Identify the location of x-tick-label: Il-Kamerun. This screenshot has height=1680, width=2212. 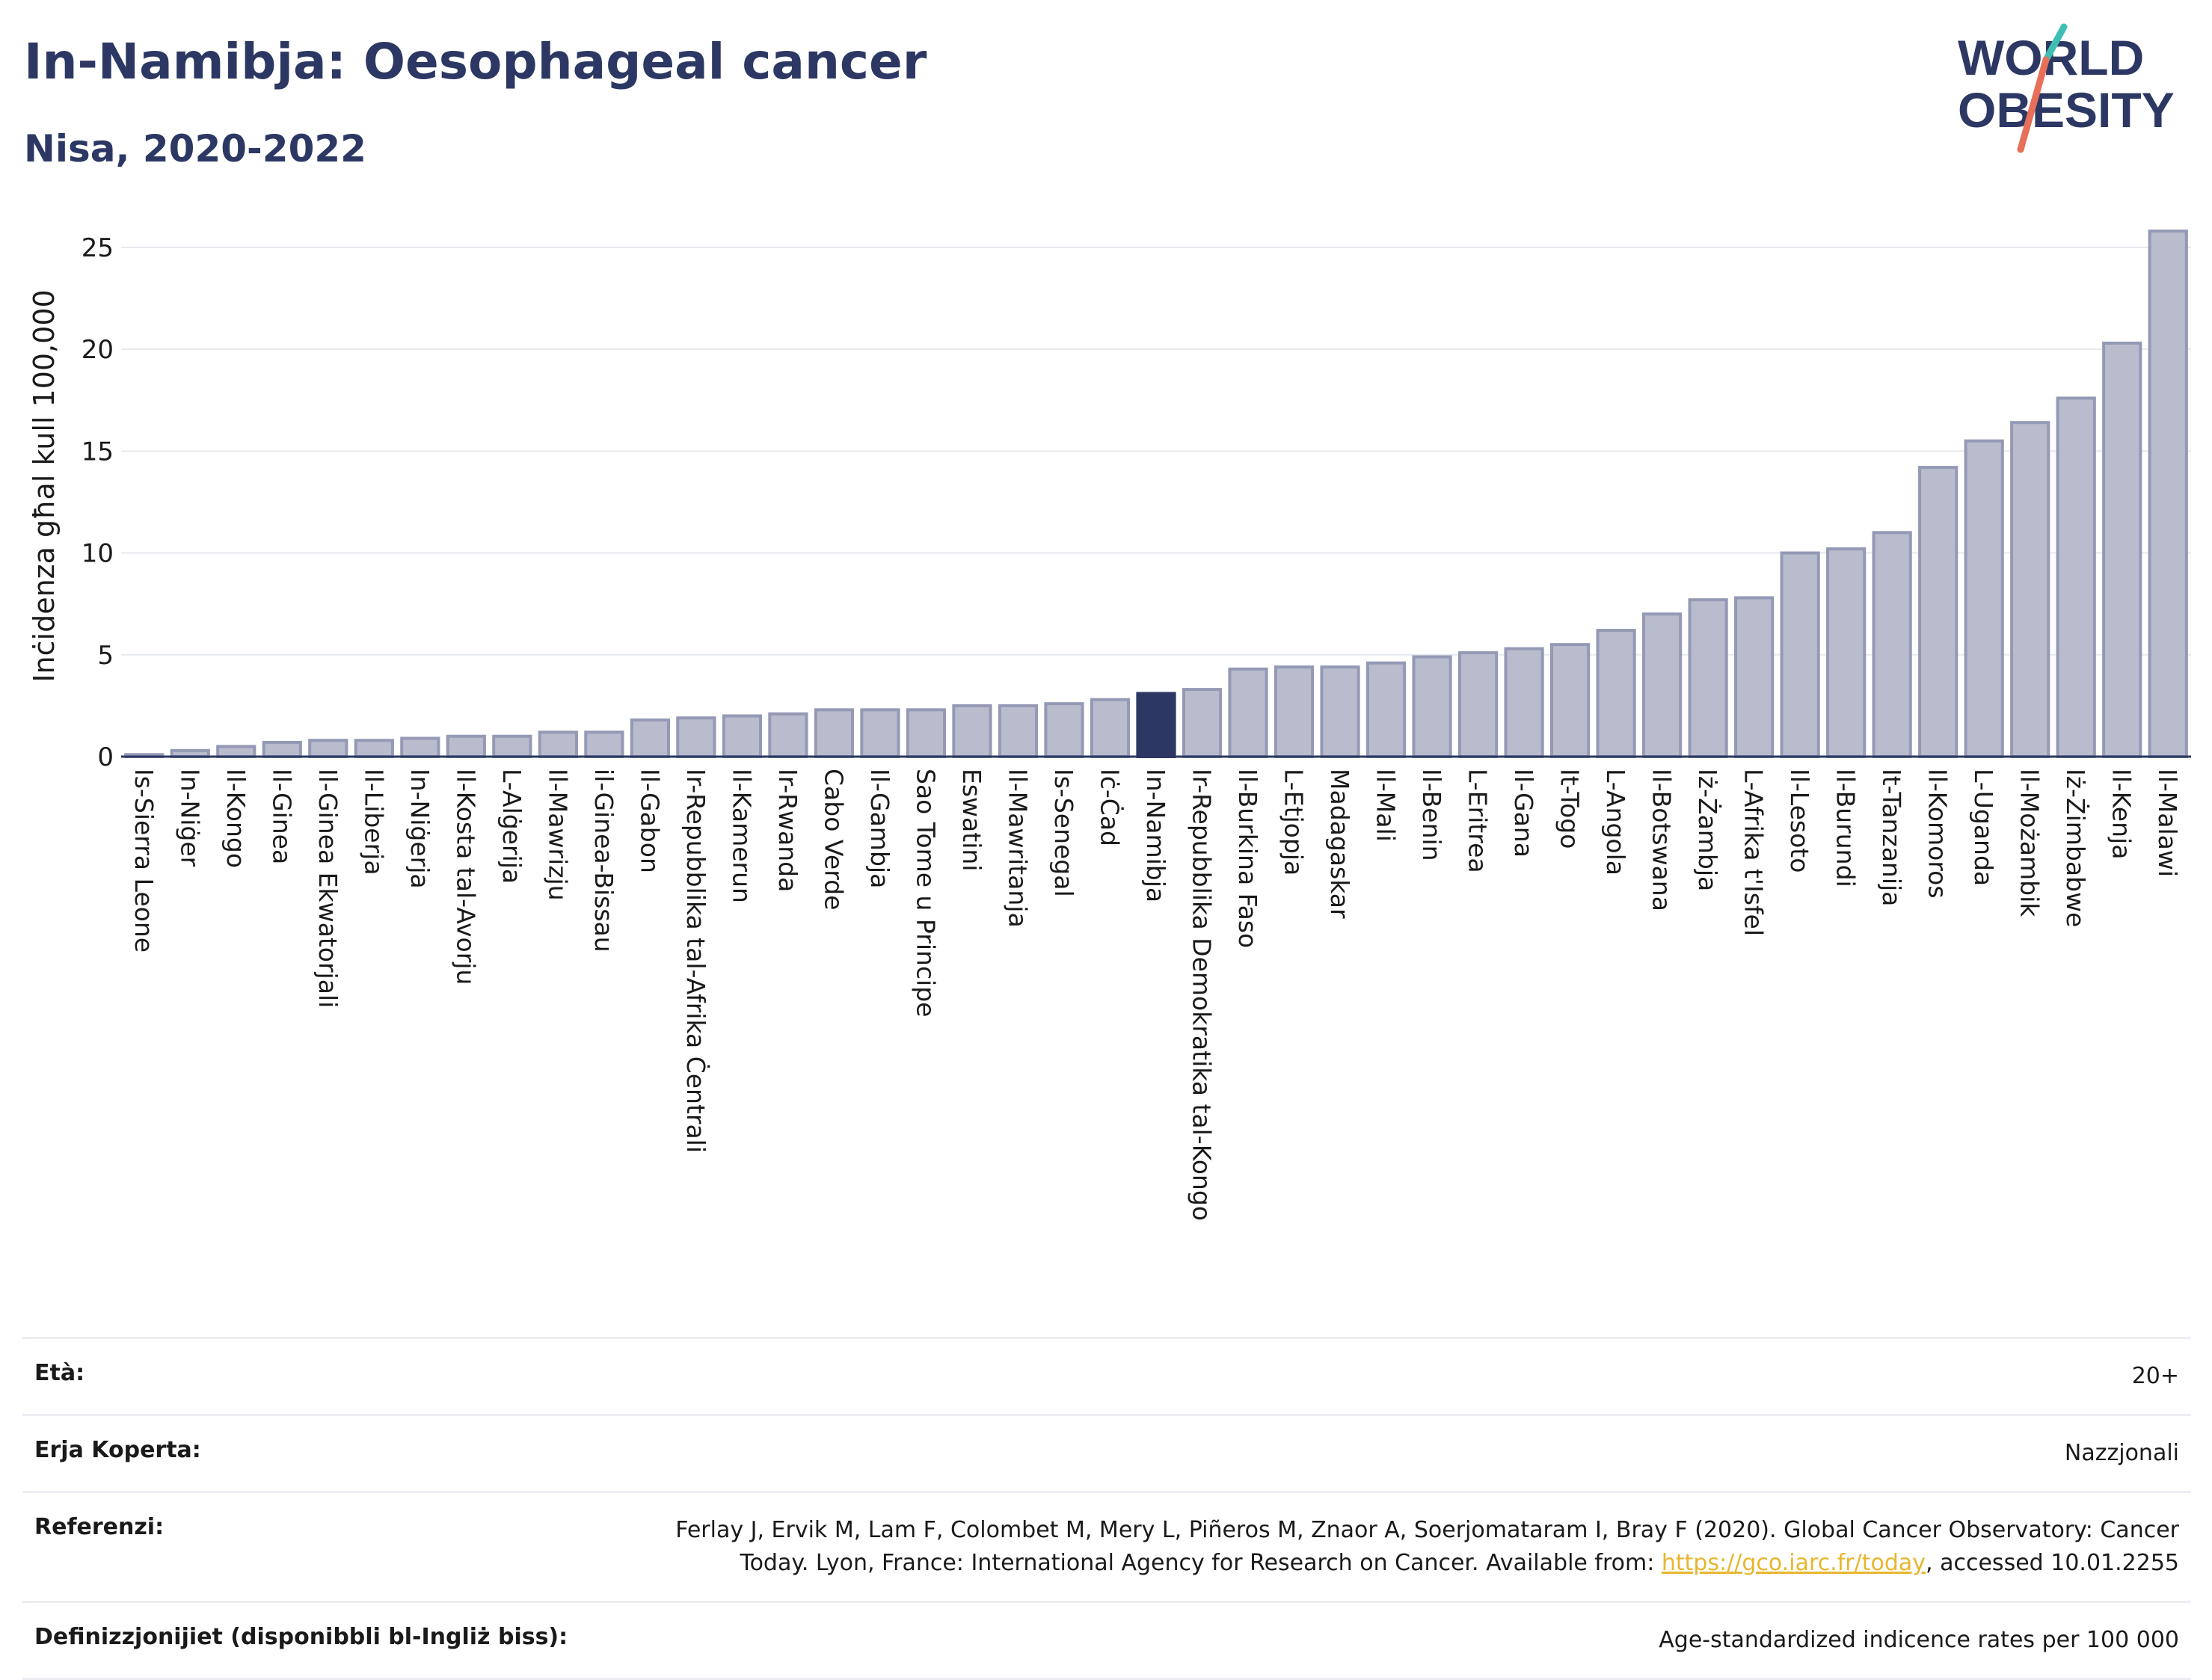
(741, 836).